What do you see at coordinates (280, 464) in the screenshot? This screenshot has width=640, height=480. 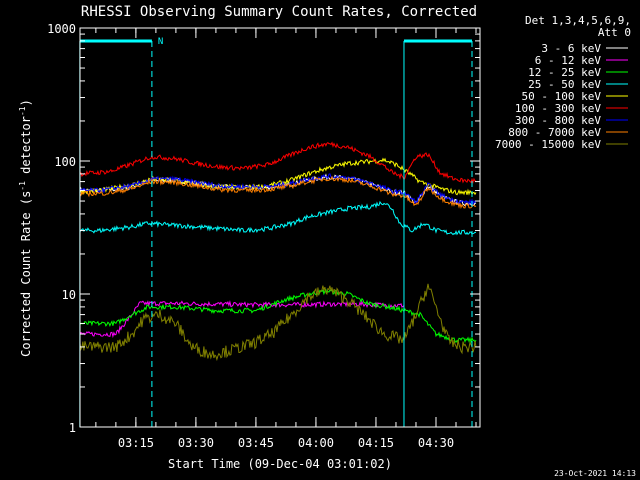 I see `x-axis-label: Start Time (09-Dec-04 03:01:02)` at bounding box center [280, 464].